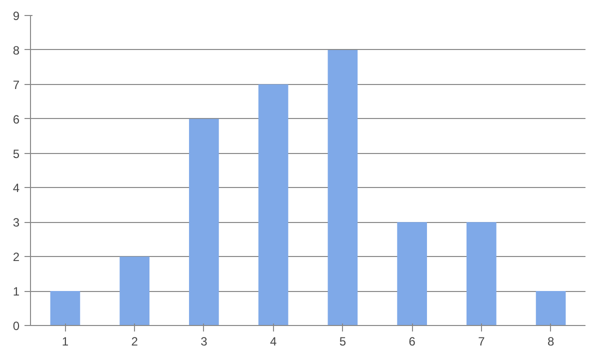 The image size is (600, 355). Describe the element at coordinates (273, 341) in the screenshot. I see `x-tick-label: 4` at that location.